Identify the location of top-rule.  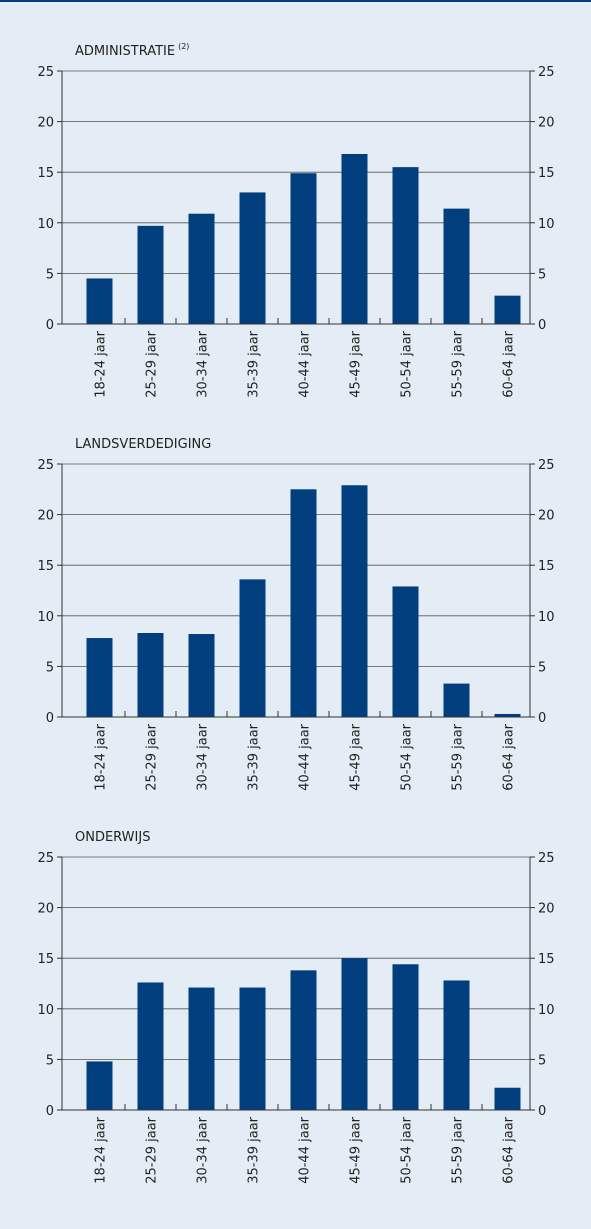
(295, 1).